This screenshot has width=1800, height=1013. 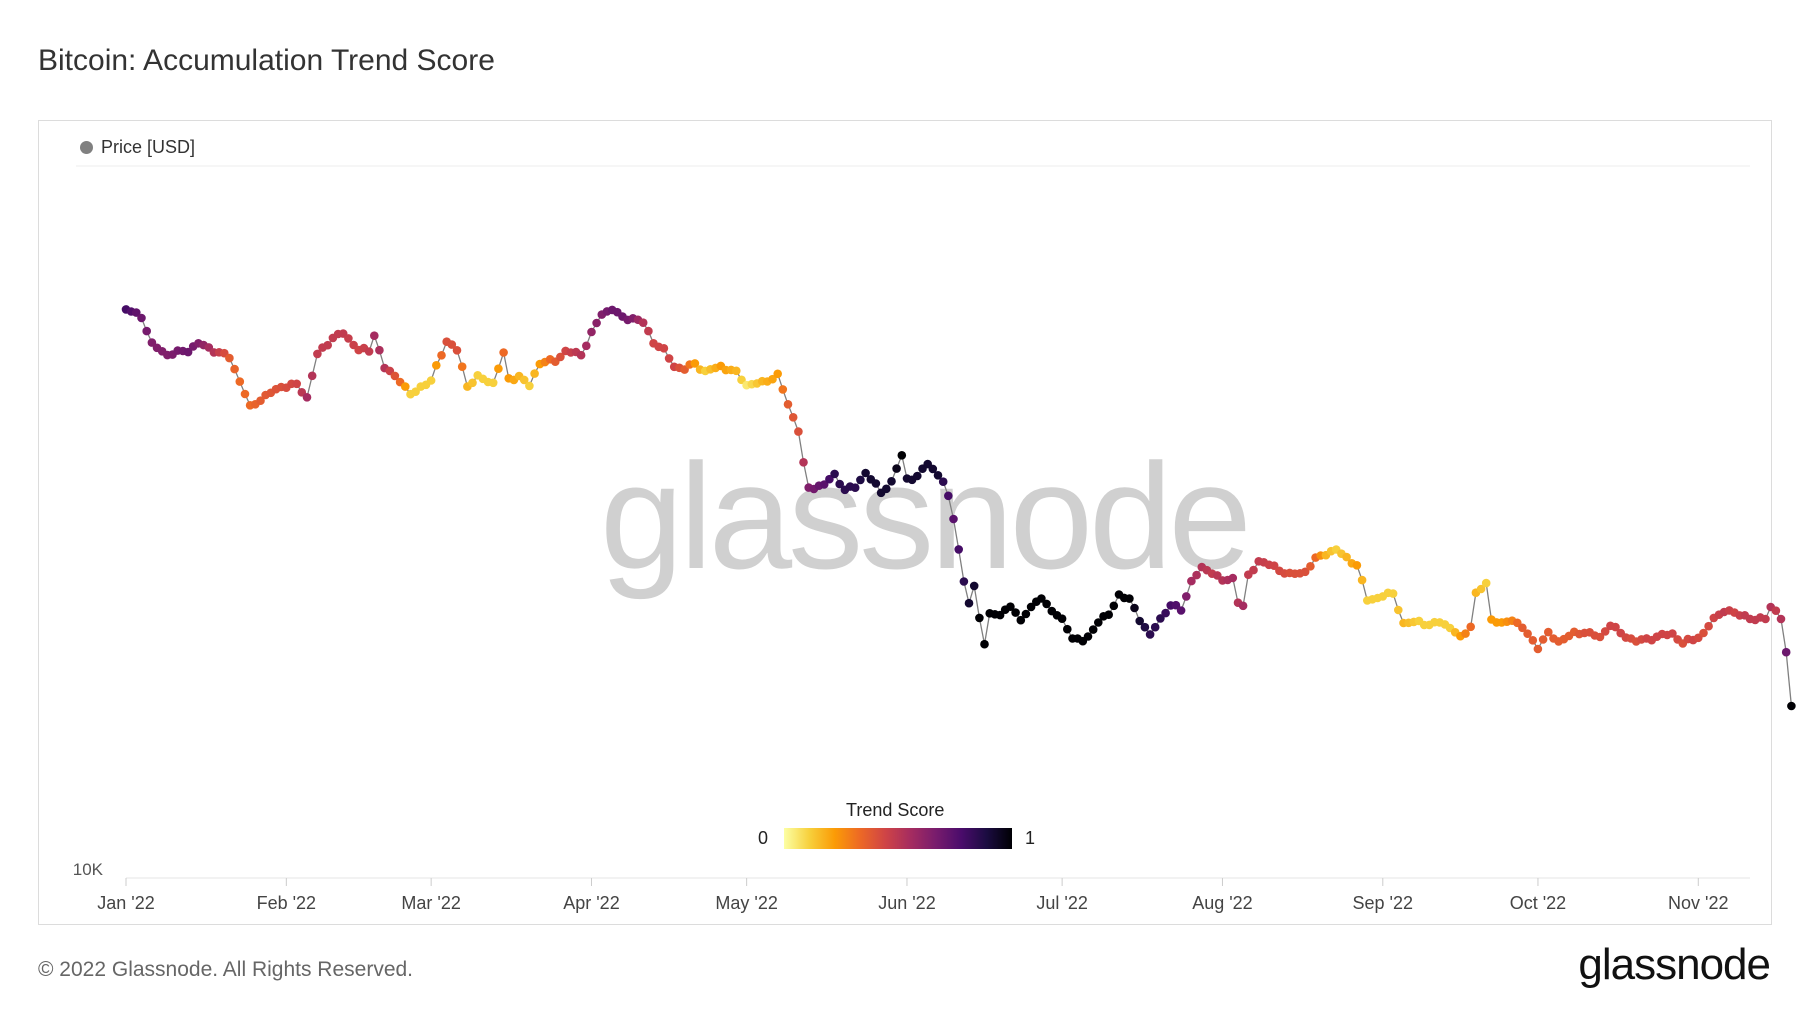 I want to click on x-tick-label: Jul '22, so click(x=1061, y=903).